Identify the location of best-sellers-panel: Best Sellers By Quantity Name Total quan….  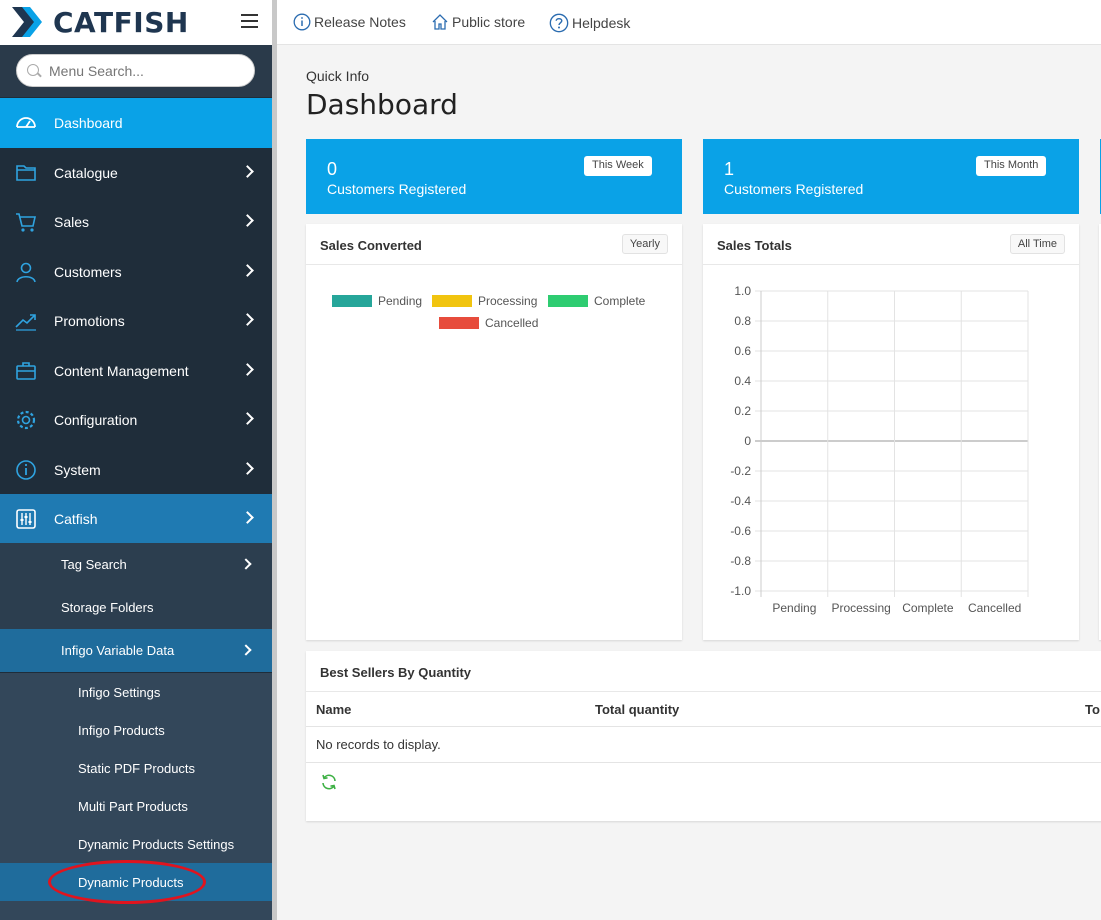
(703, 736).